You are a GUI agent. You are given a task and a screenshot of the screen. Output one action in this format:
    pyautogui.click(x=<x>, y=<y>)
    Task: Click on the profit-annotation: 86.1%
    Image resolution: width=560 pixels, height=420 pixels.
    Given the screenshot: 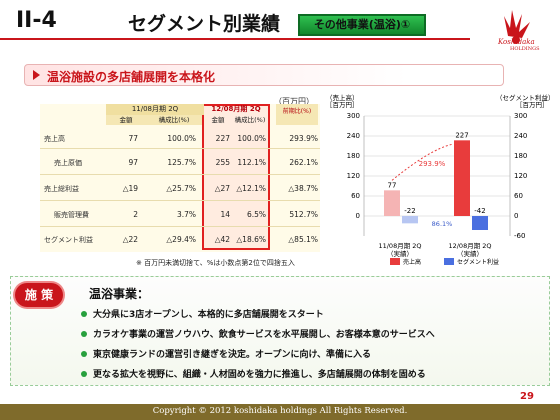 What is the action you would take?
    pyautogui.click(x=442, y=224)
    